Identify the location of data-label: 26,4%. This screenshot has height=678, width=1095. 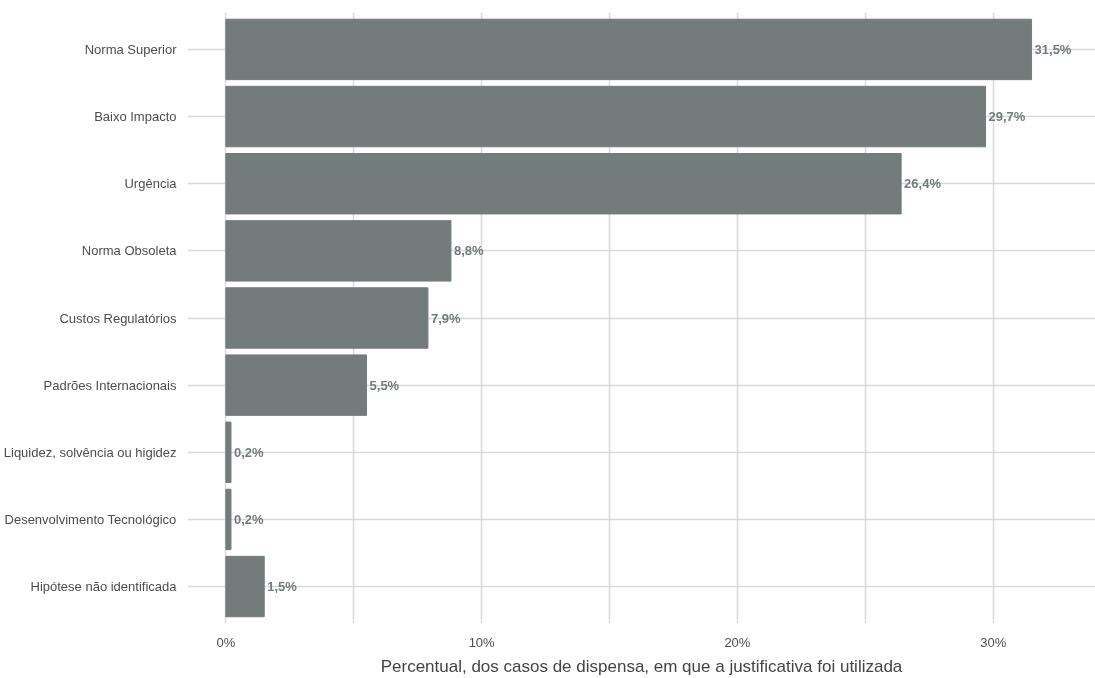
(923, 184).